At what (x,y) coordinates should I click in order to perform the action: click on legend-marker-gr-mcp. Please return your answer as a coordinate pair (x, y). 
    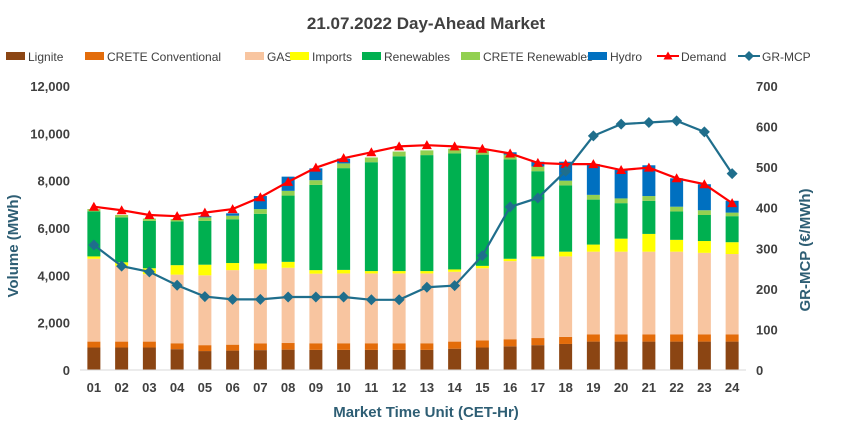
    Looking at the image, I should click on (749, 56).